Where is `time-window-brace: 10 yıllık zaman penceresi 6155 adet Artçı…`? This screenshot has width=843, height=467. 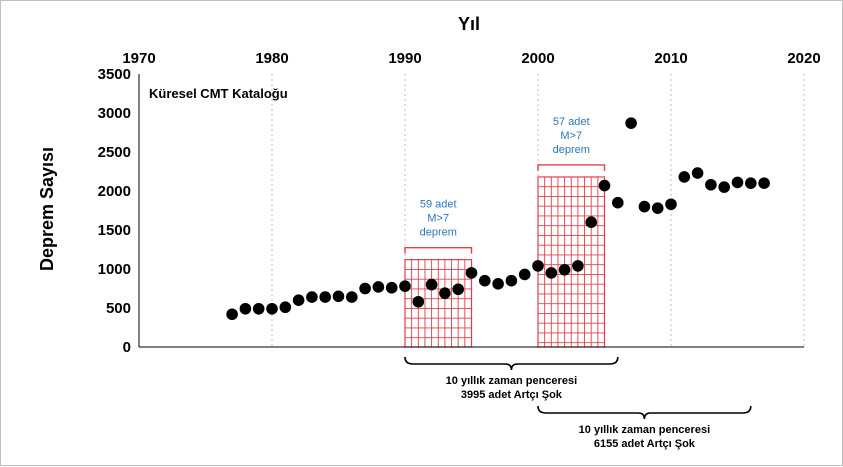
time-window-brace: 10 yıllık zaman penceresi 6155 adet Artçı… is located at coordinates (644, 427).